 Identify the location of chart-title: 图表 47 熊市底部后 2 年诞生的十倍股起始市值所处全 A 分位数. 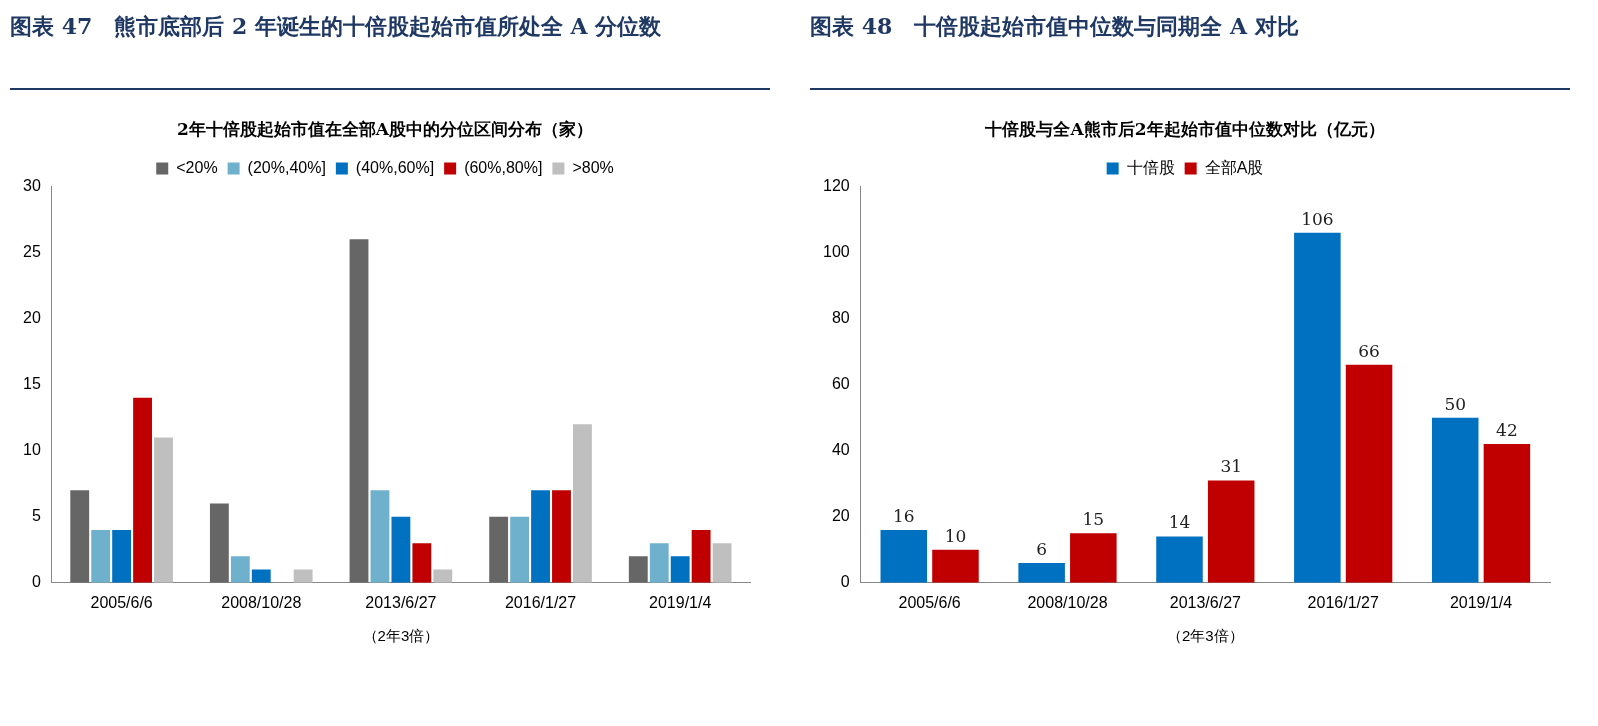
(390, 49).